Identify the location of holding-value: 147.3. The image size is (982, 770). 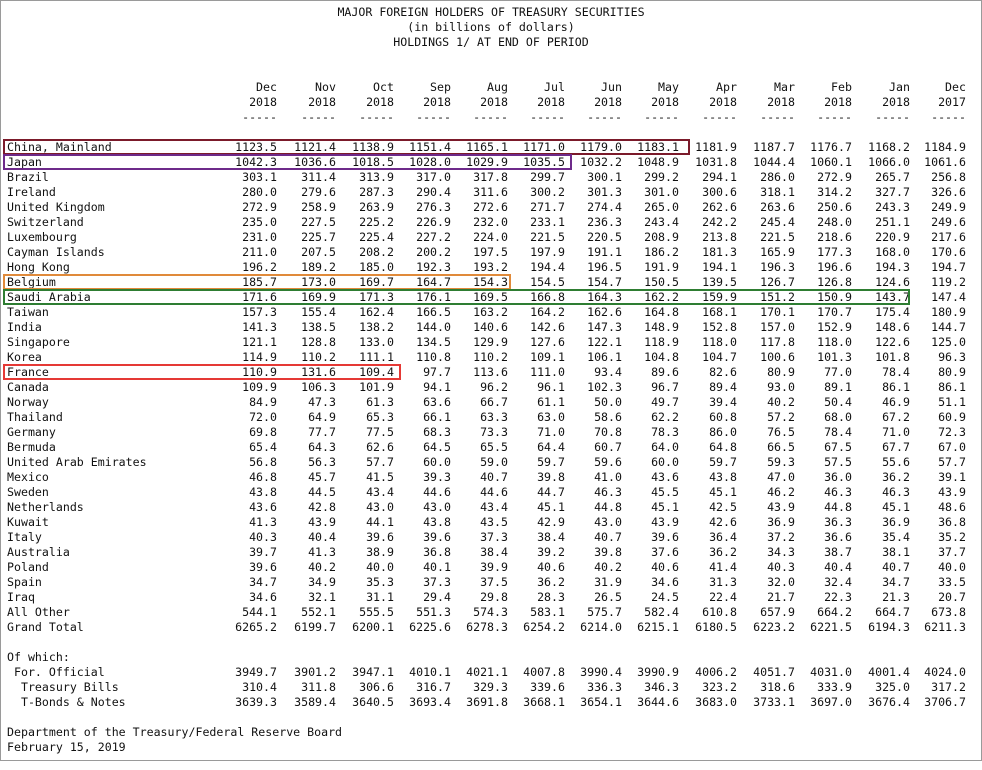
(604, 327).